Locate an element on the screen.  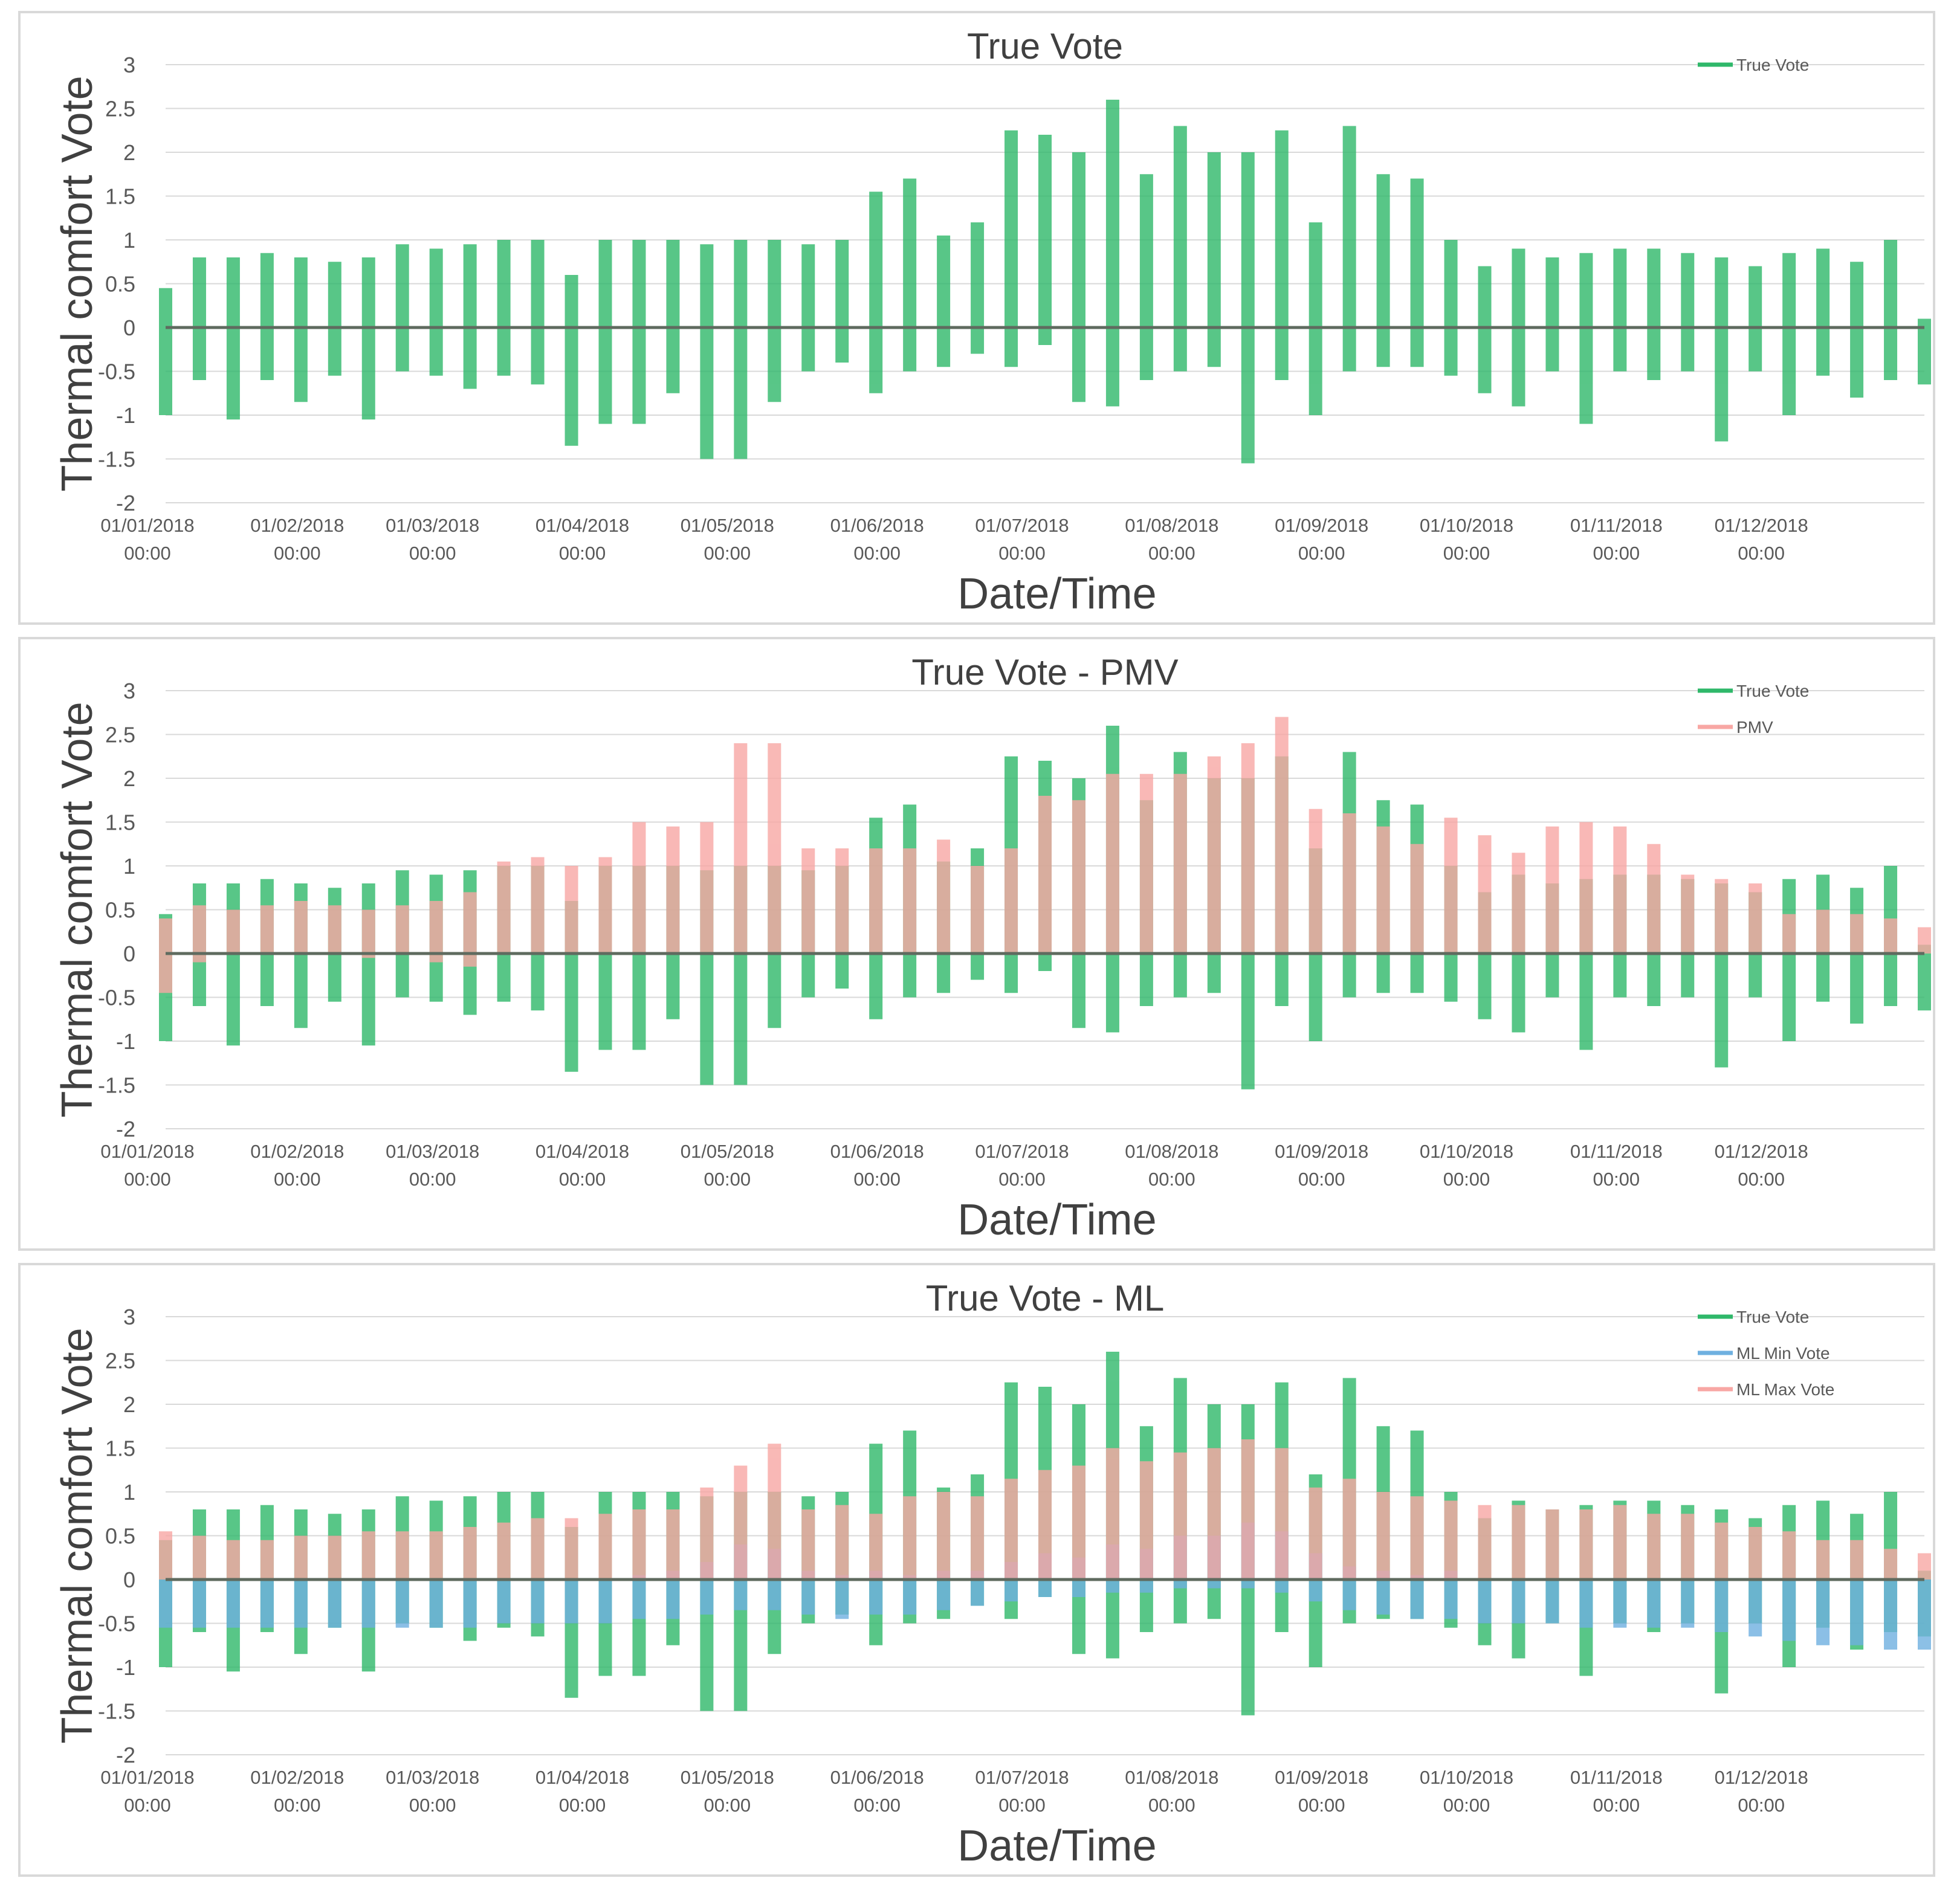
x-tick-date: 01/03/2018 is located at coordinates (432, 1777).